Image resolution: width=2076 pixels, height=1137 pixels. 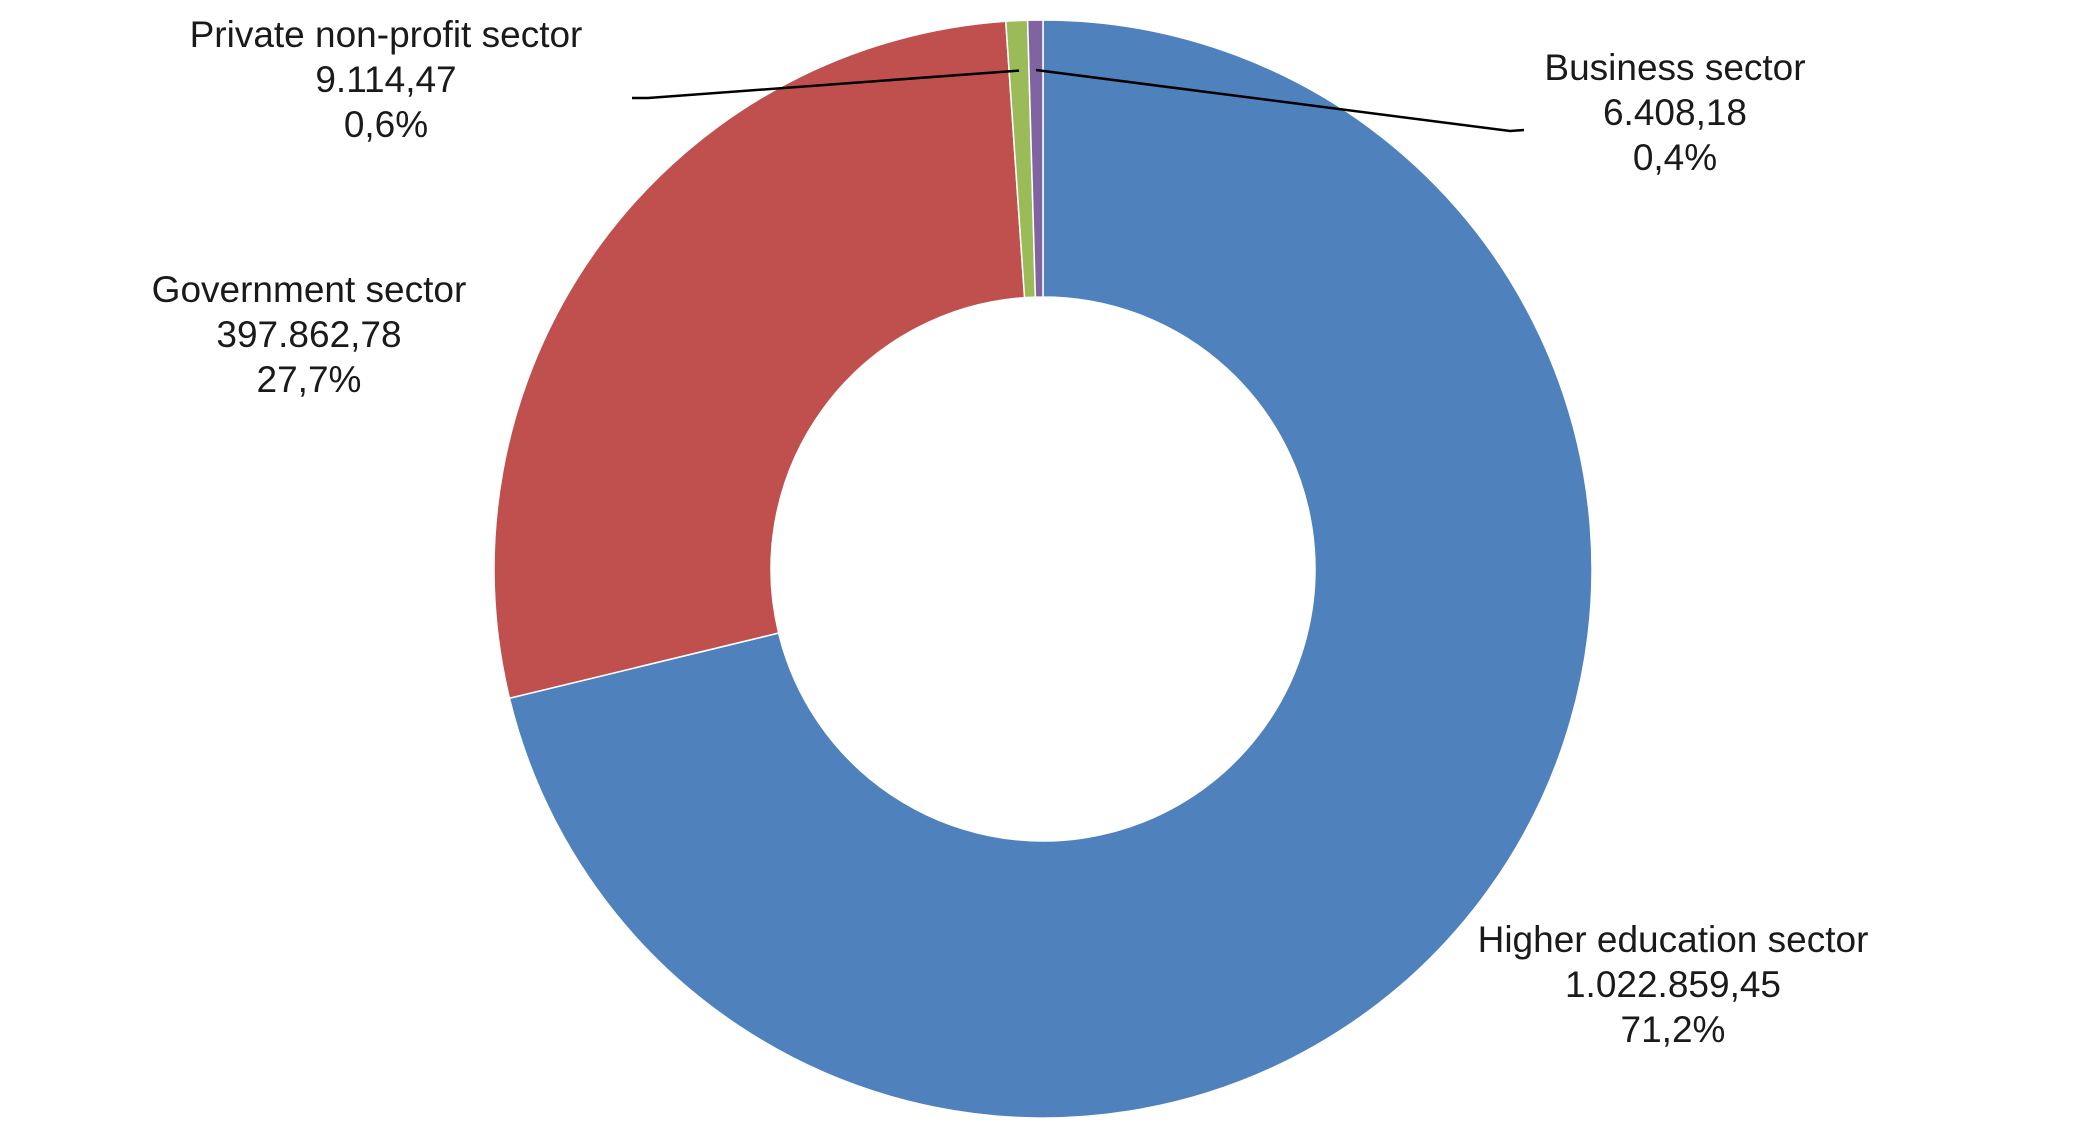 I want to click on data-label-value: 397.862,78, so click(x=308, y=334).